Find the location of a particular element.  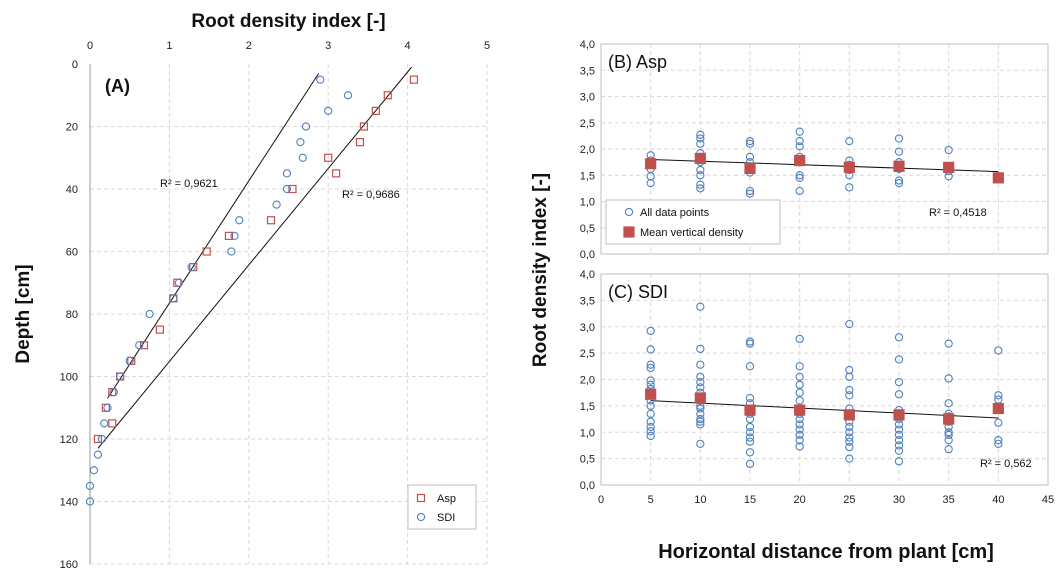

y-tick-label: 2,0 is located at coordinates (587, 381).